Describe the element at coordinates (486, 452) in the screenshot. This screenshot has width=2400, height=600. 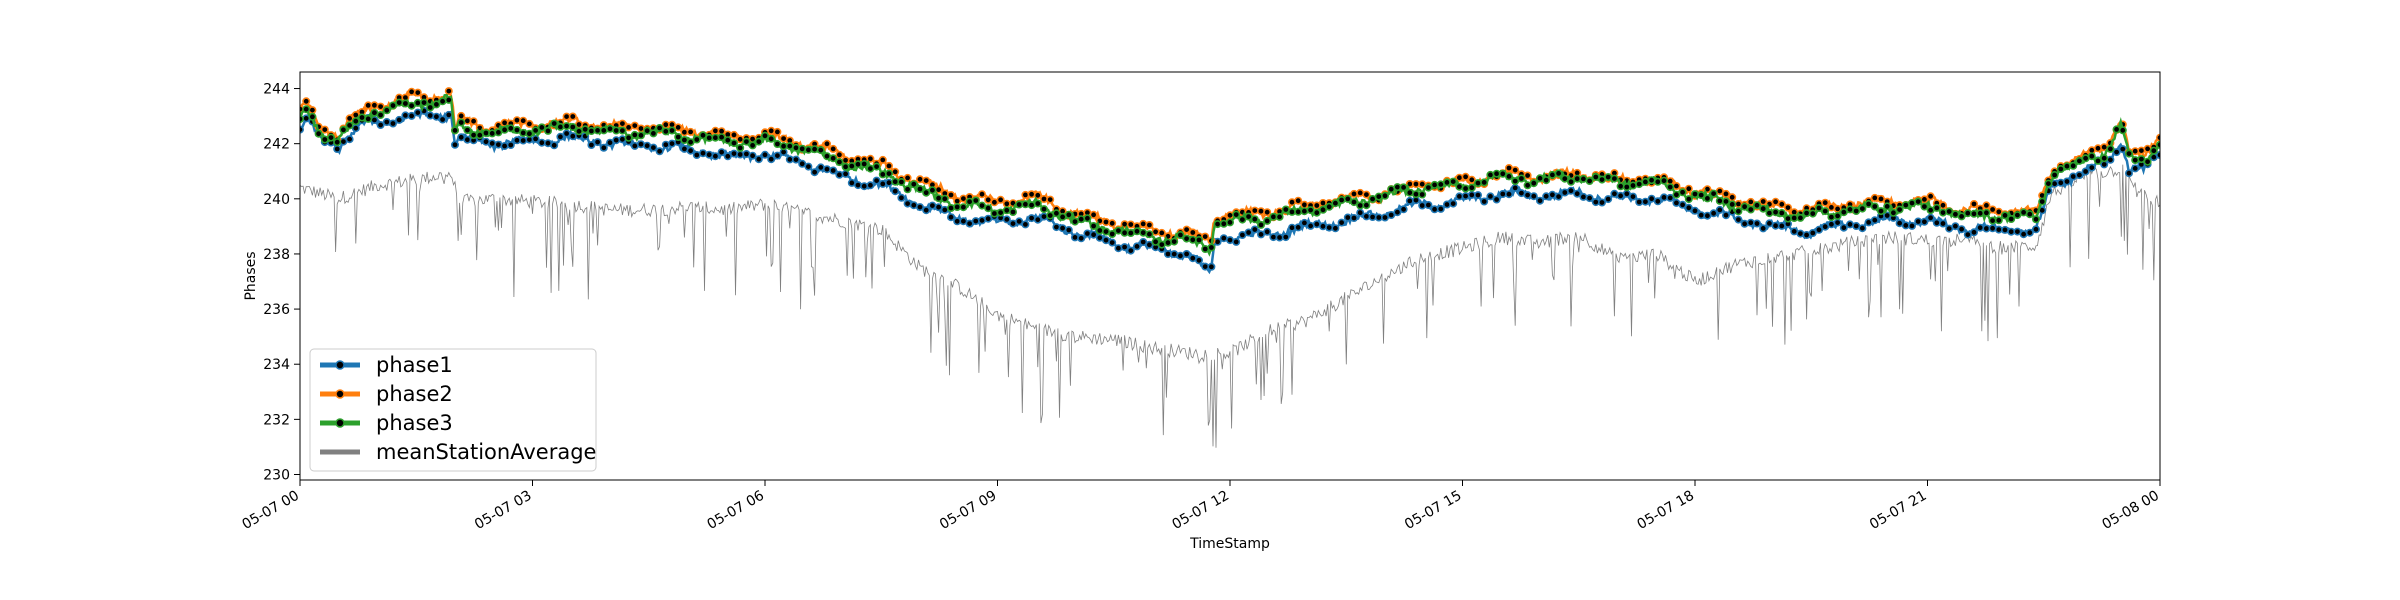
I see `legend-label-meanStationAverage: meanStationAverage` at that location.